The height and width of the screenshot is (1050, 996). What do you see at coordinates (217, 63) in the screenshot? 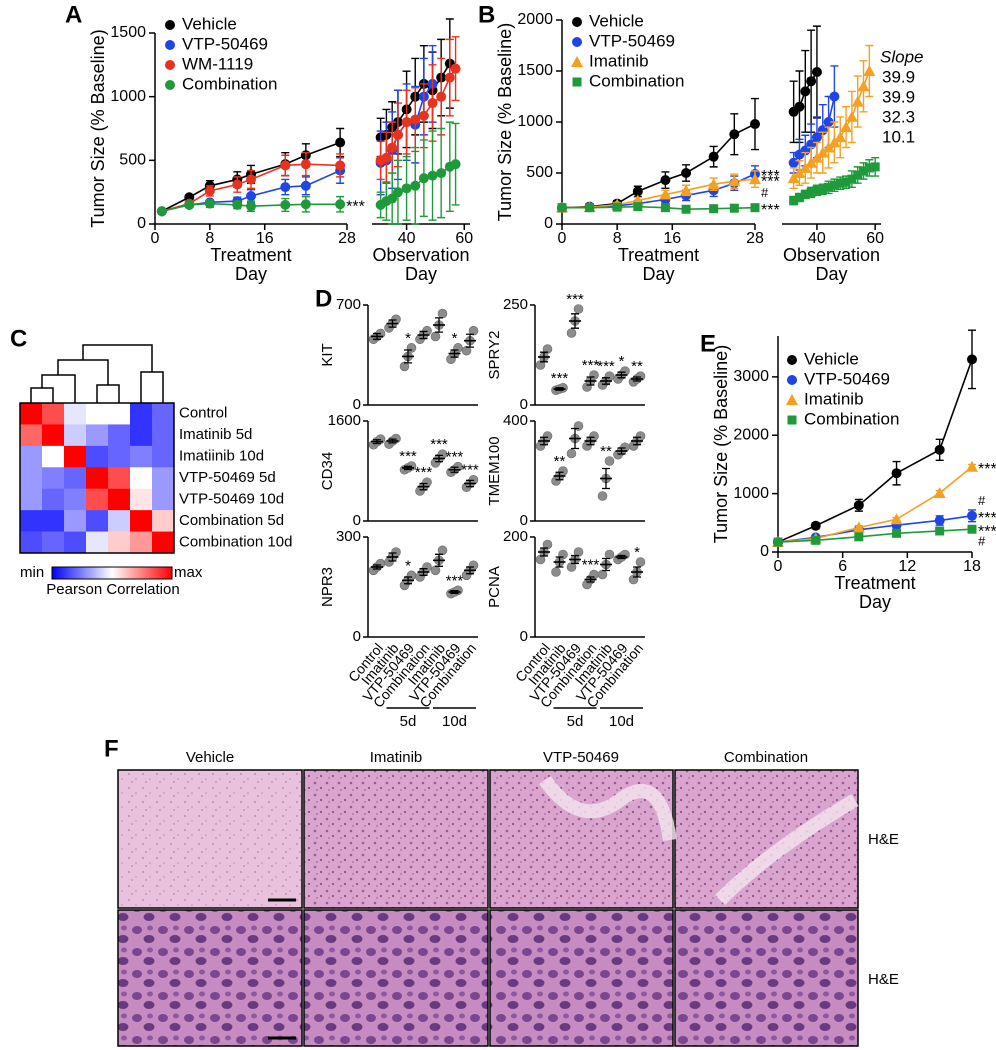
I see `legend-label: WM-1119` at bounding box center [217, 63].